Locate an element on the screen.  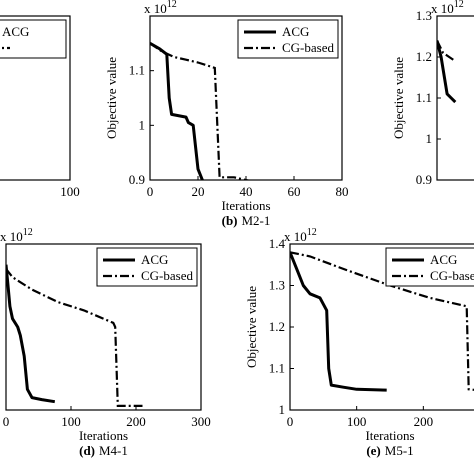
x-tick-label: 80 is located at coordinates (342, 191).